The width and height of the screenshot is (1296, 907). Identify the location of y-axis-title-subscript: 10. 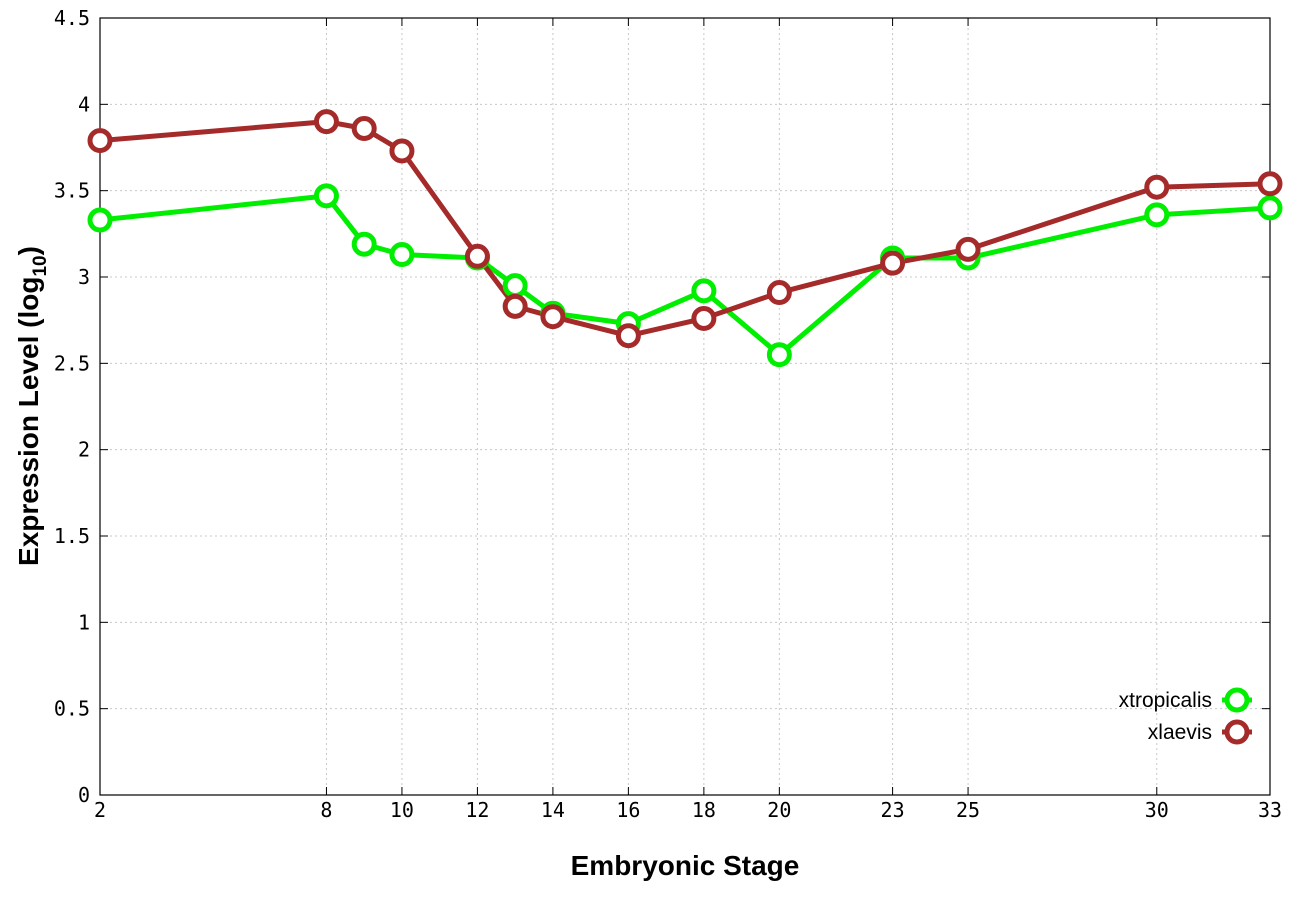
(40, 265).